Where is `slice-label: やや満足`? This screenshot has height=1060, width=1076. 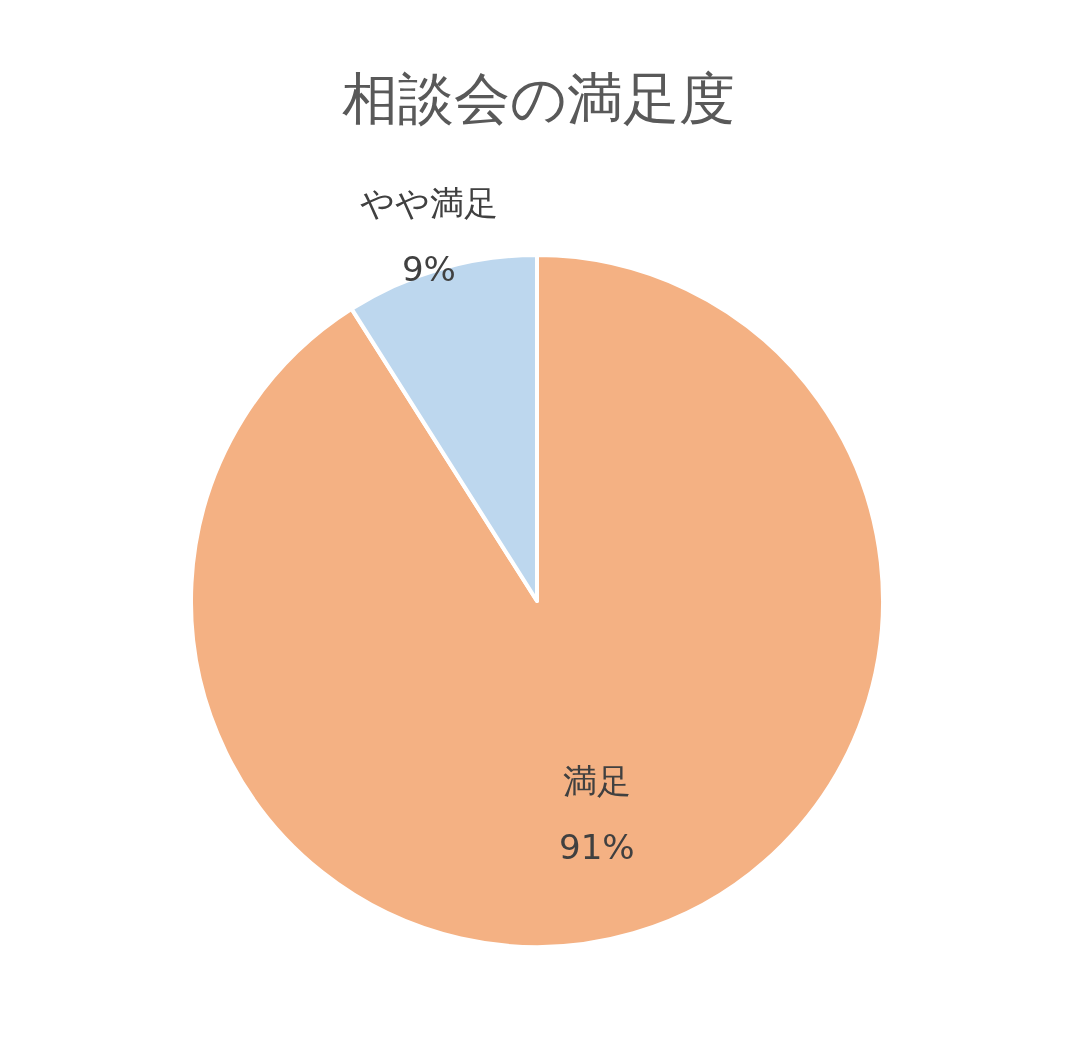 slice-label: やや満足 is located at coordinates (428, 202).